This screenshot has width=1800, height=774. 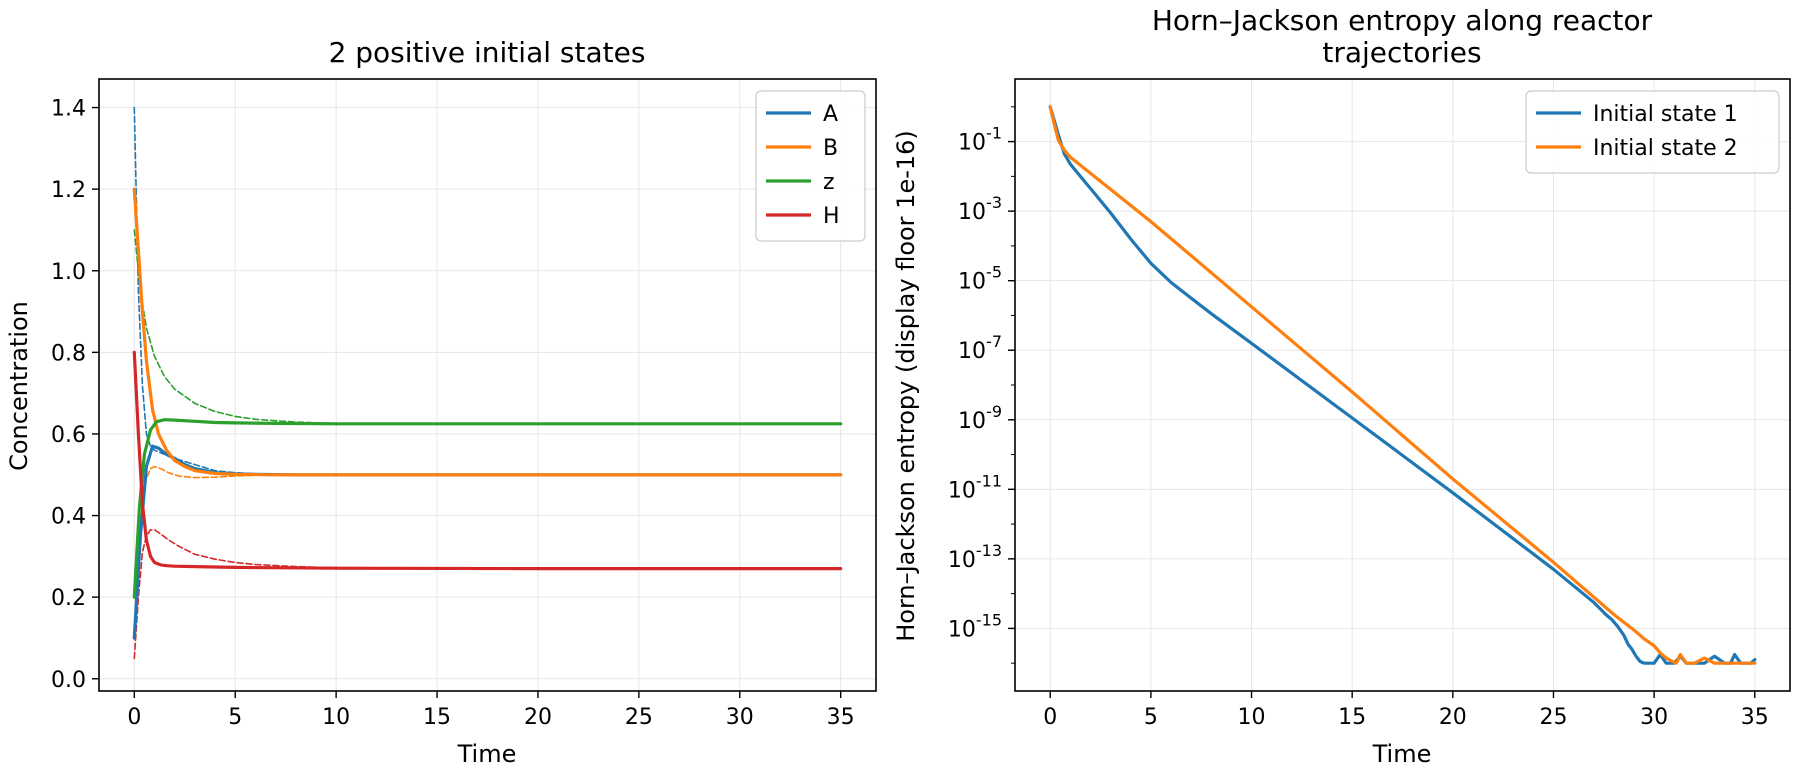 I want to click on y-tick-label: 10⁻¹¹, so click(x=975, y=487).